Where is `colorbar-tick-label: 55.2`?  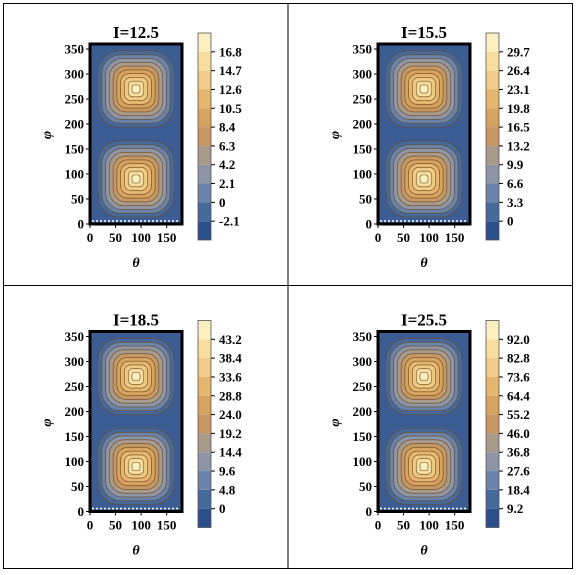 colorbar-tick-label: 55.2 is located at coordinates (518, 414).